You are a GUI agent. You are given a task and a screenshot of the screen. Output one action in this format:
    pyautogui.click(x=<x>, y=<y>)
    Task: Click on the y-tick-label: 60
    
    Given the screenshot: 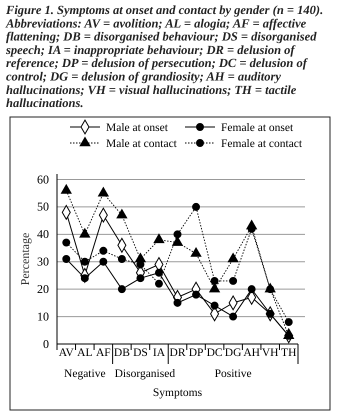 What is the action you would take?
    pyautogui.click(x=43, y=179)
    